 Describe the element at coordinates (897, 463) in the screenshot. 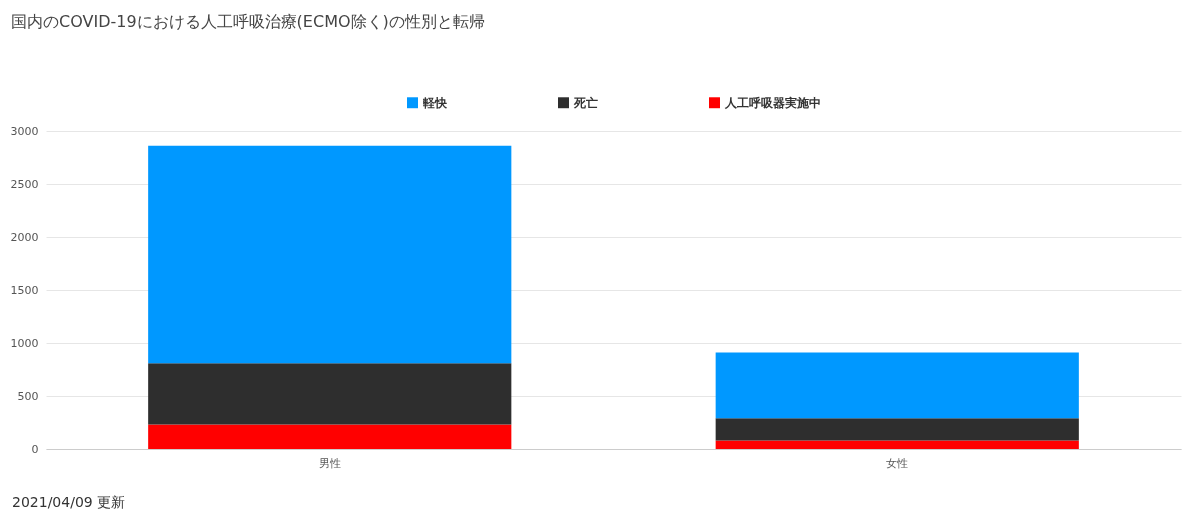

I see `x-tick-label: 女性` at that location.